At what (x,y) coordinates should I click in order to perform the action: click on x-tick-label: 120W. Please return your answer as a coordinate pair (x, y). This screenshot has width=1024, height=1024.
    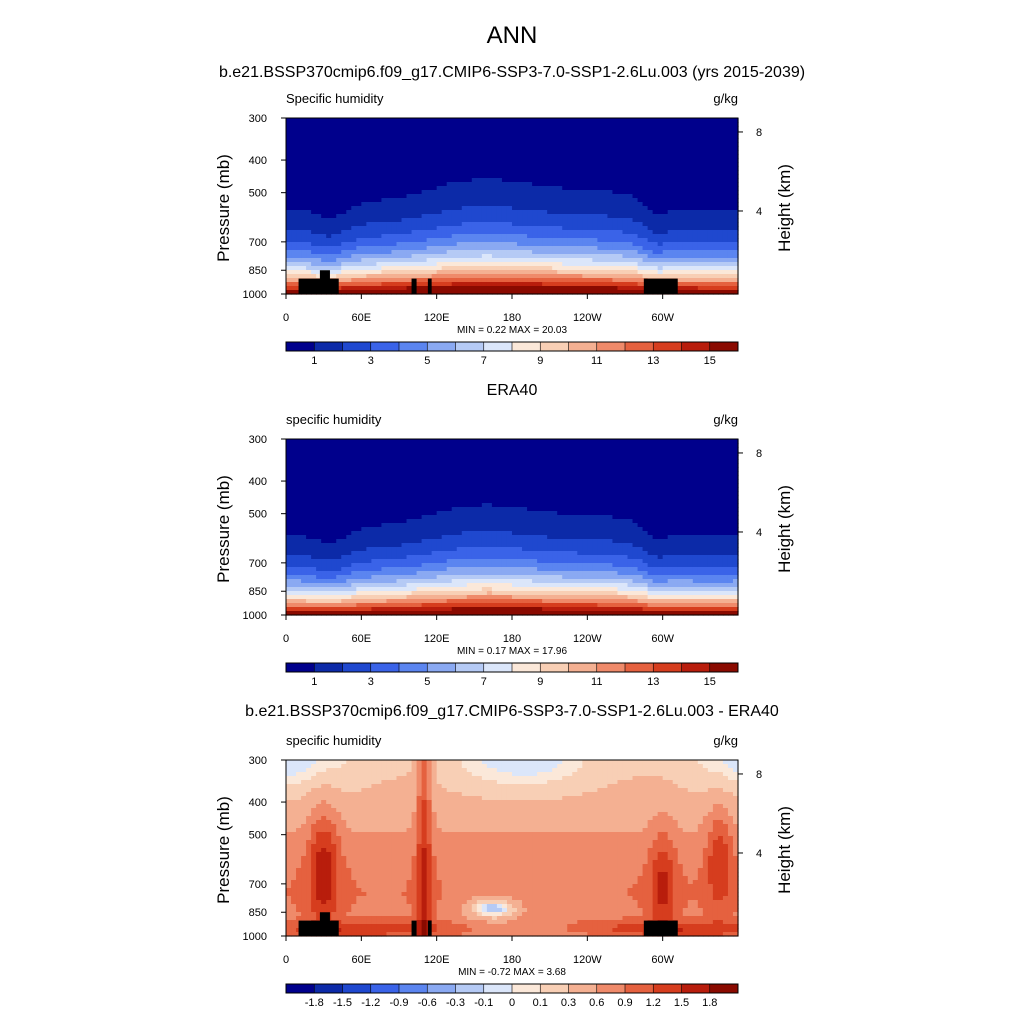
    Looking at the image, I should click on (587, 318).